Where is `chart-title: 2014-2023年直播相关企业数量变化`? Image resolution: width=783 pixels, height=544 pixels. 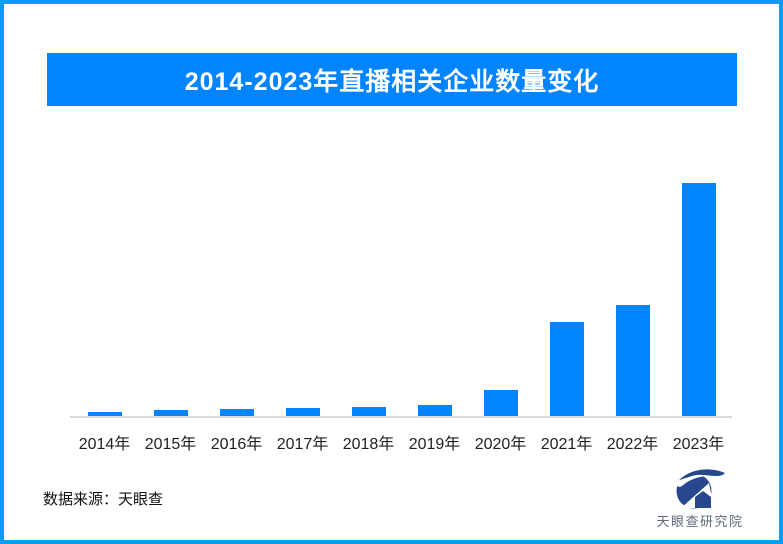 chart-title: 2014-2023年直播相关企业数量变化 is located at coordinates (392, 81).